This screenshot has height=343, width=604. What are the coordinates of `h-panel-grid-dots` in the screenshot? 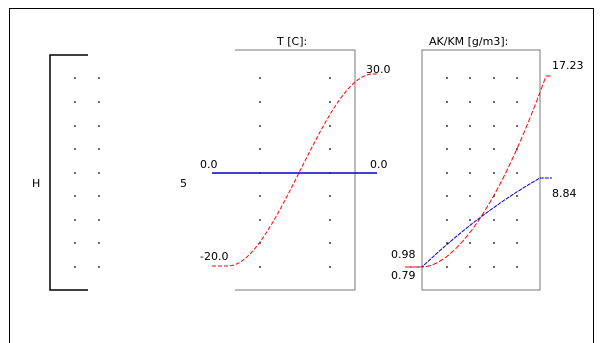 It's located at (87, 172).